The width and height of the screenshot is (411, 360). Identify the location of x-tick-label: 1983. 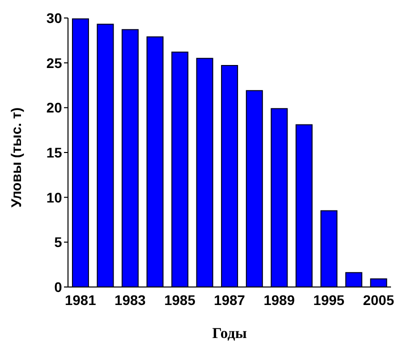
(130, 300).